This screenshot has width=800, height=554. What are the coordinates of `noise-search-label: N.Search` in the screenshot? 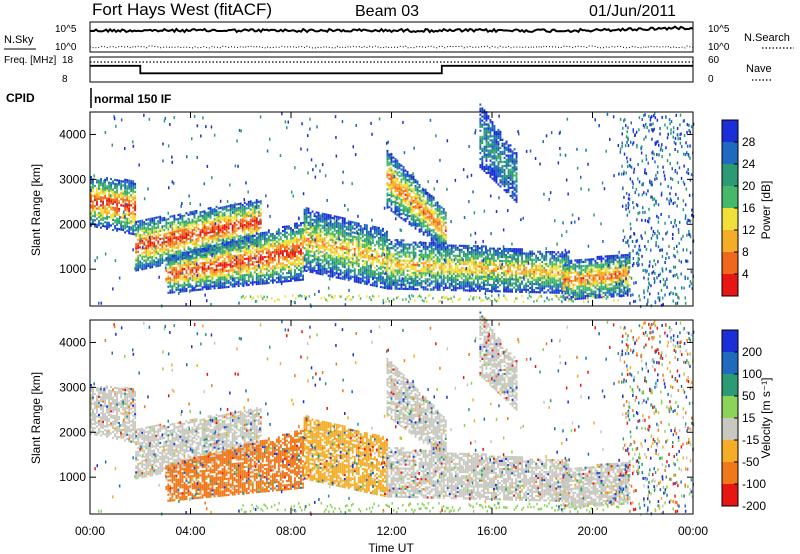 It's located at (767, 38).